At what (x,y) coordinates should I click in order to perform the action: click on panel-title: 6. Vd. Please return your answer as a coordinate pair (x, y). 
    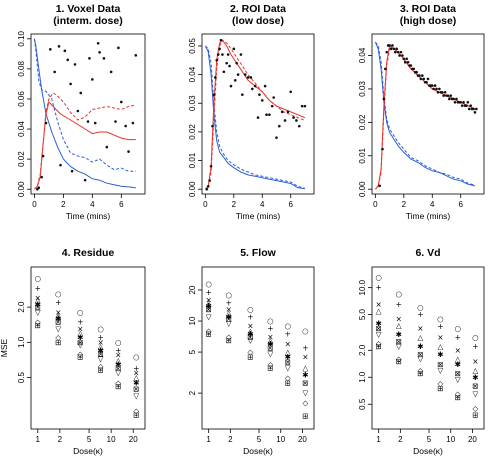
    Looking at the image, I should click on (427, 253).